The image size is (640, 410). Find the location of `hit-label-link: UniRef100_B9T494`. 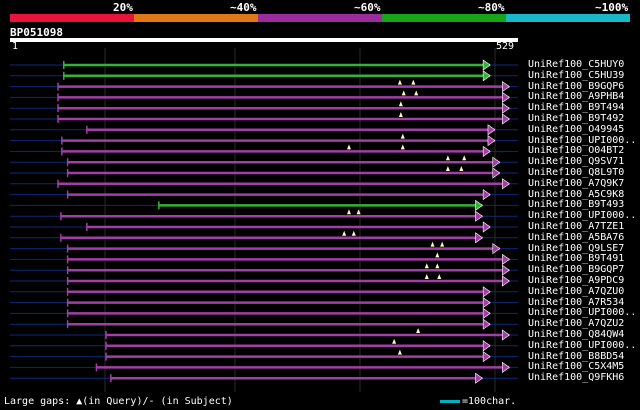

hit-label-link: UniRef100_B9T494 is located at coordinates (576, 108).